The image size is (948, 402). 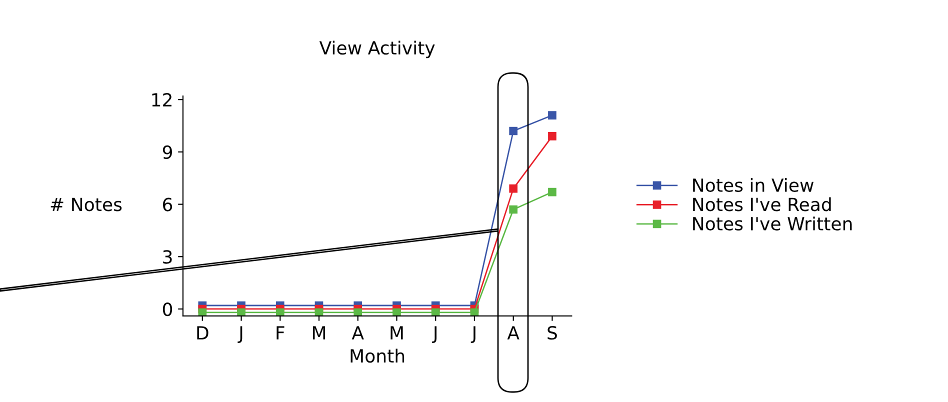 What do you see at coordinates (86, 205) in the screenshot?
I see `y-axis-title: # Notes` at bounding box center [86, 205].